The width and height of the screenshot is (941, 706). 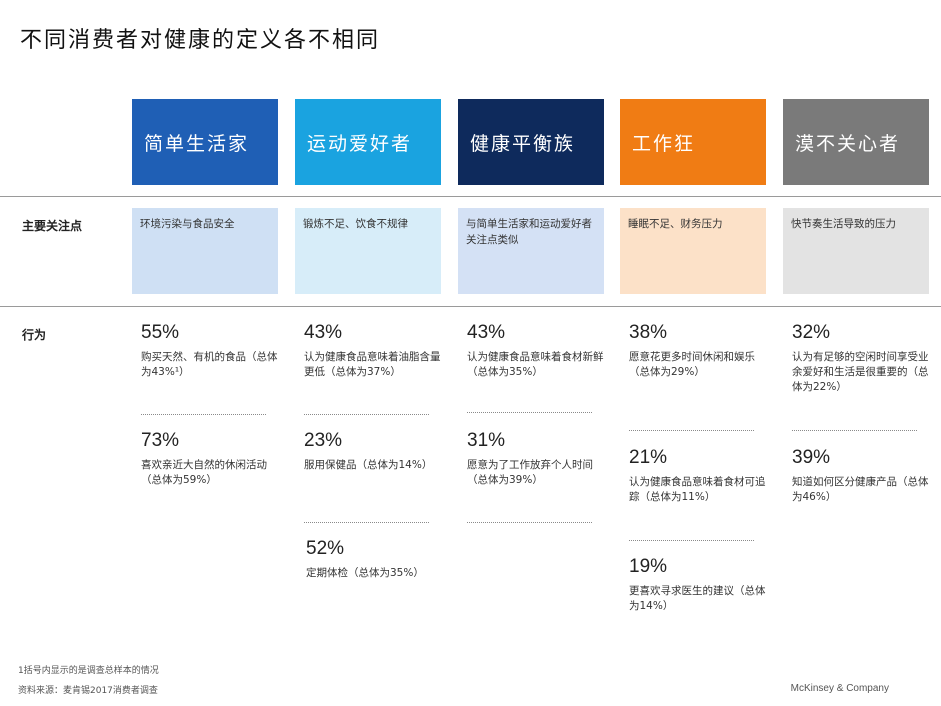 I want to click on stat-description: 愿意为了工作放弃个人时间（总体为39%）, so click(x=530, y=472).